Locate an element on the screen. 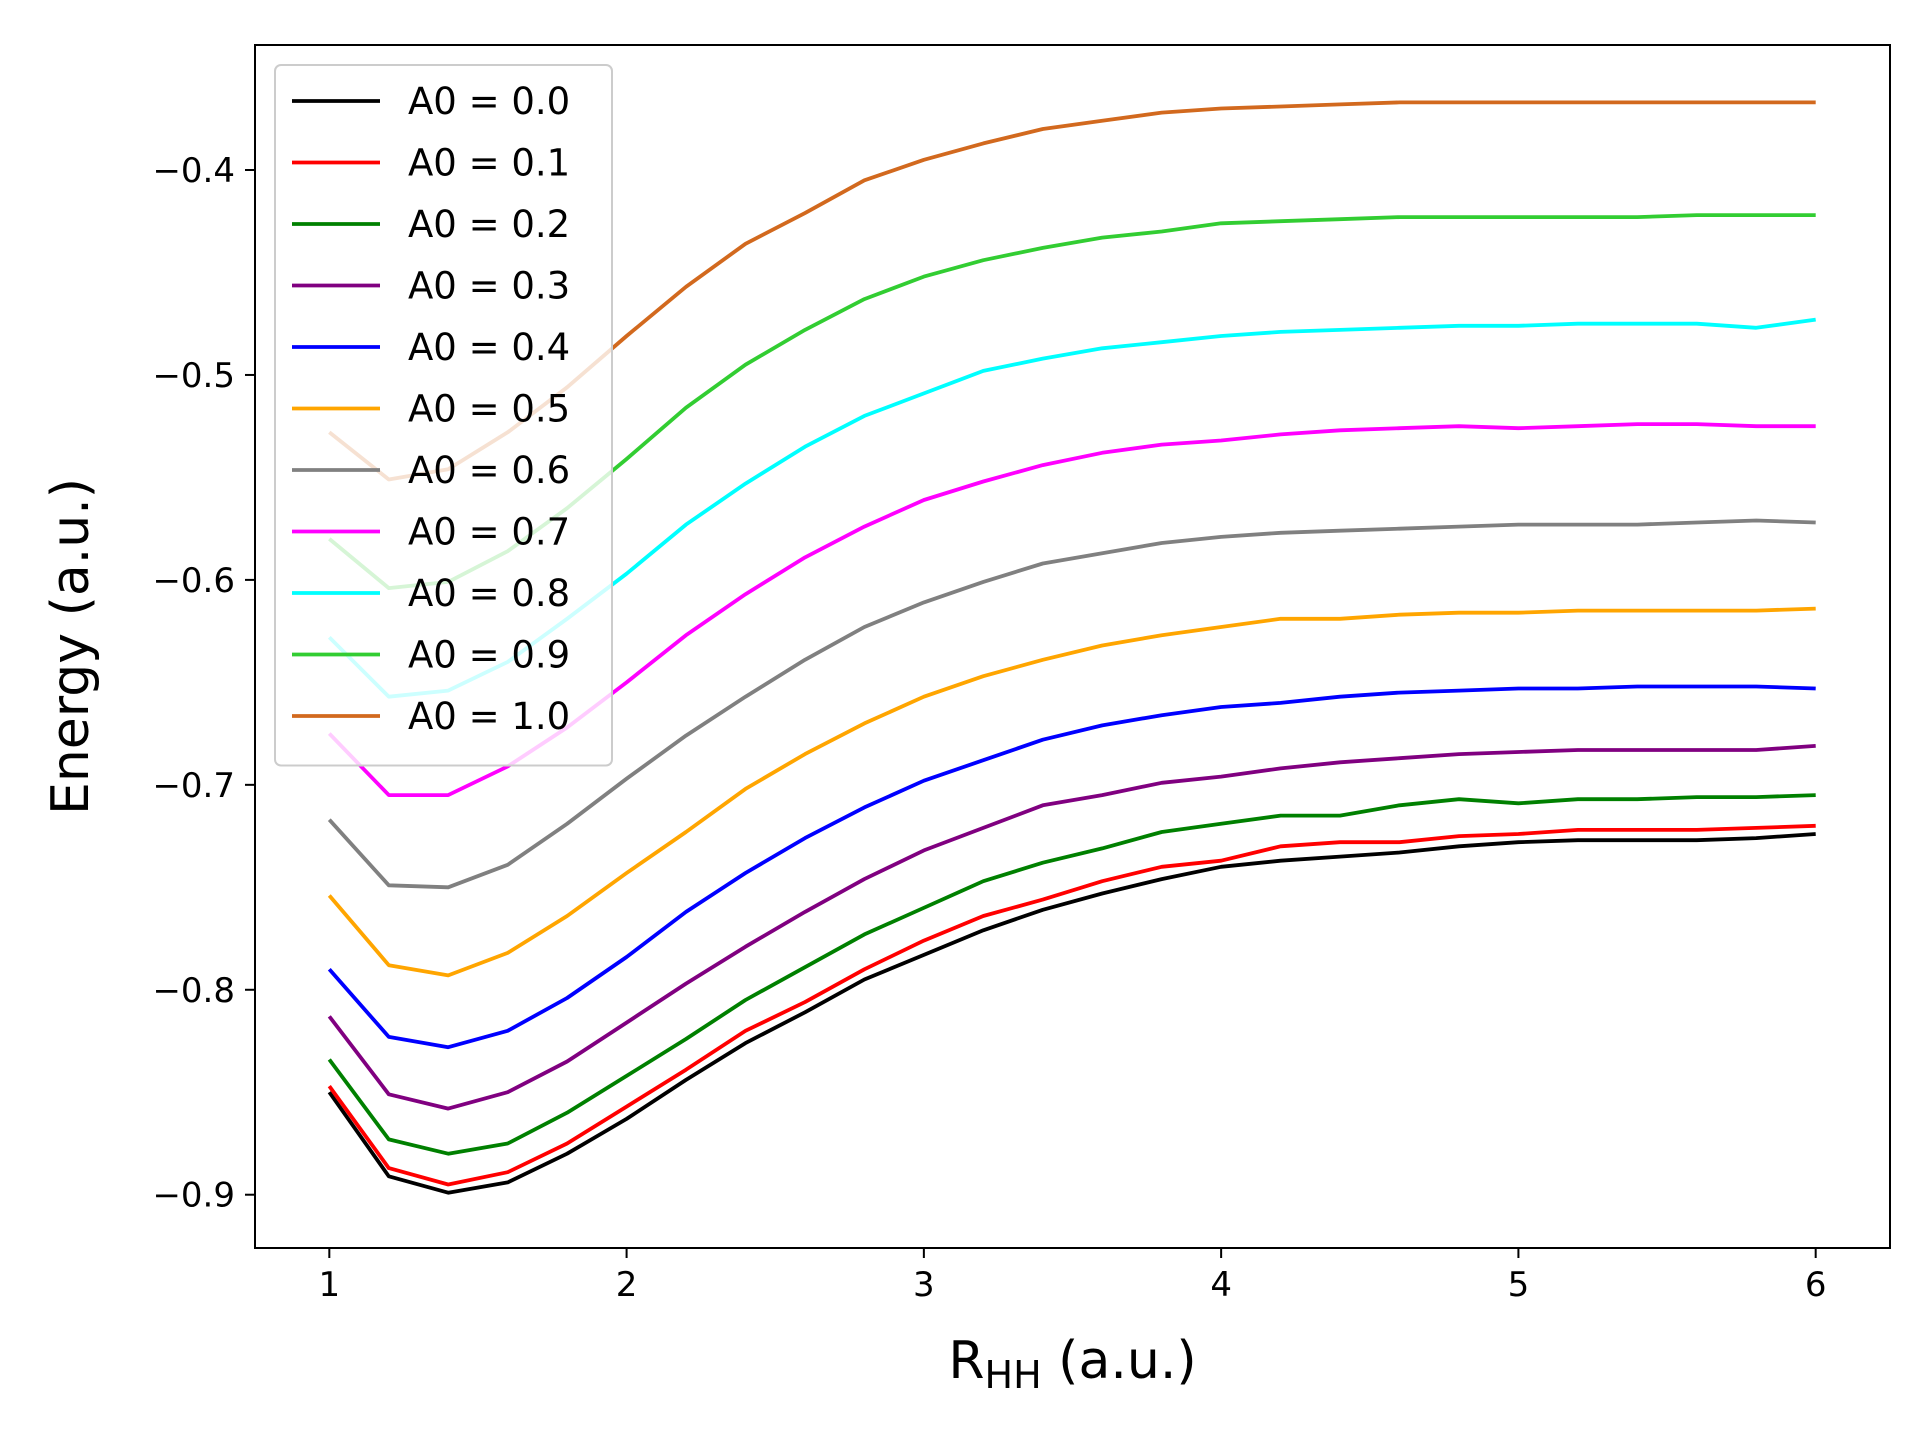  x-axis-title-unit: (a.u.) is located at coordinates (1119, 1361).